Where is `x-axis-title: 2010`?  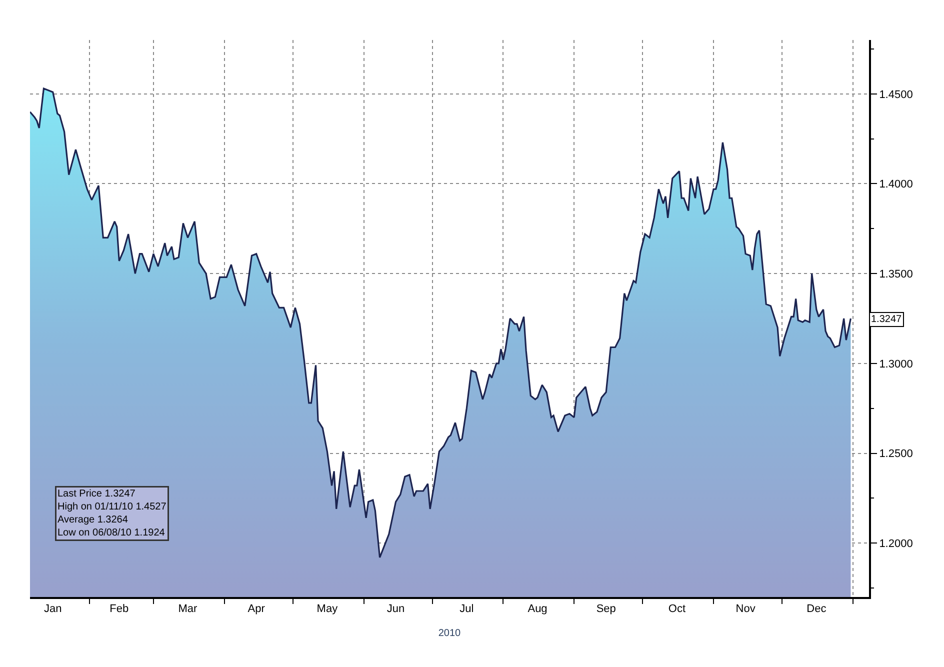
x-axis-title: 2010 is located at coordinates (450, 634).